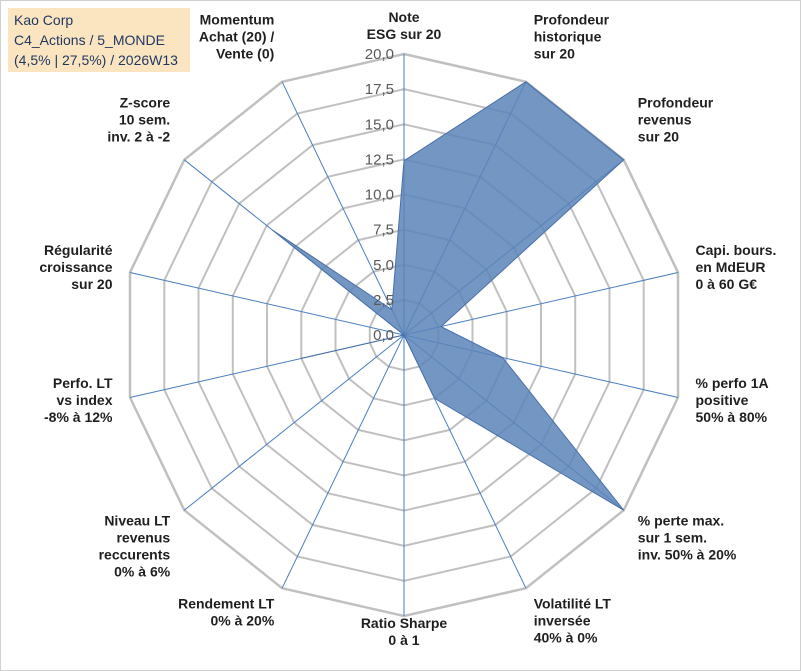 The height and width of the screenshot is (671, 801). Describe the element at coordinates (44, 20) in the screenshot. I see `company-name: Kao Corp` at that location.